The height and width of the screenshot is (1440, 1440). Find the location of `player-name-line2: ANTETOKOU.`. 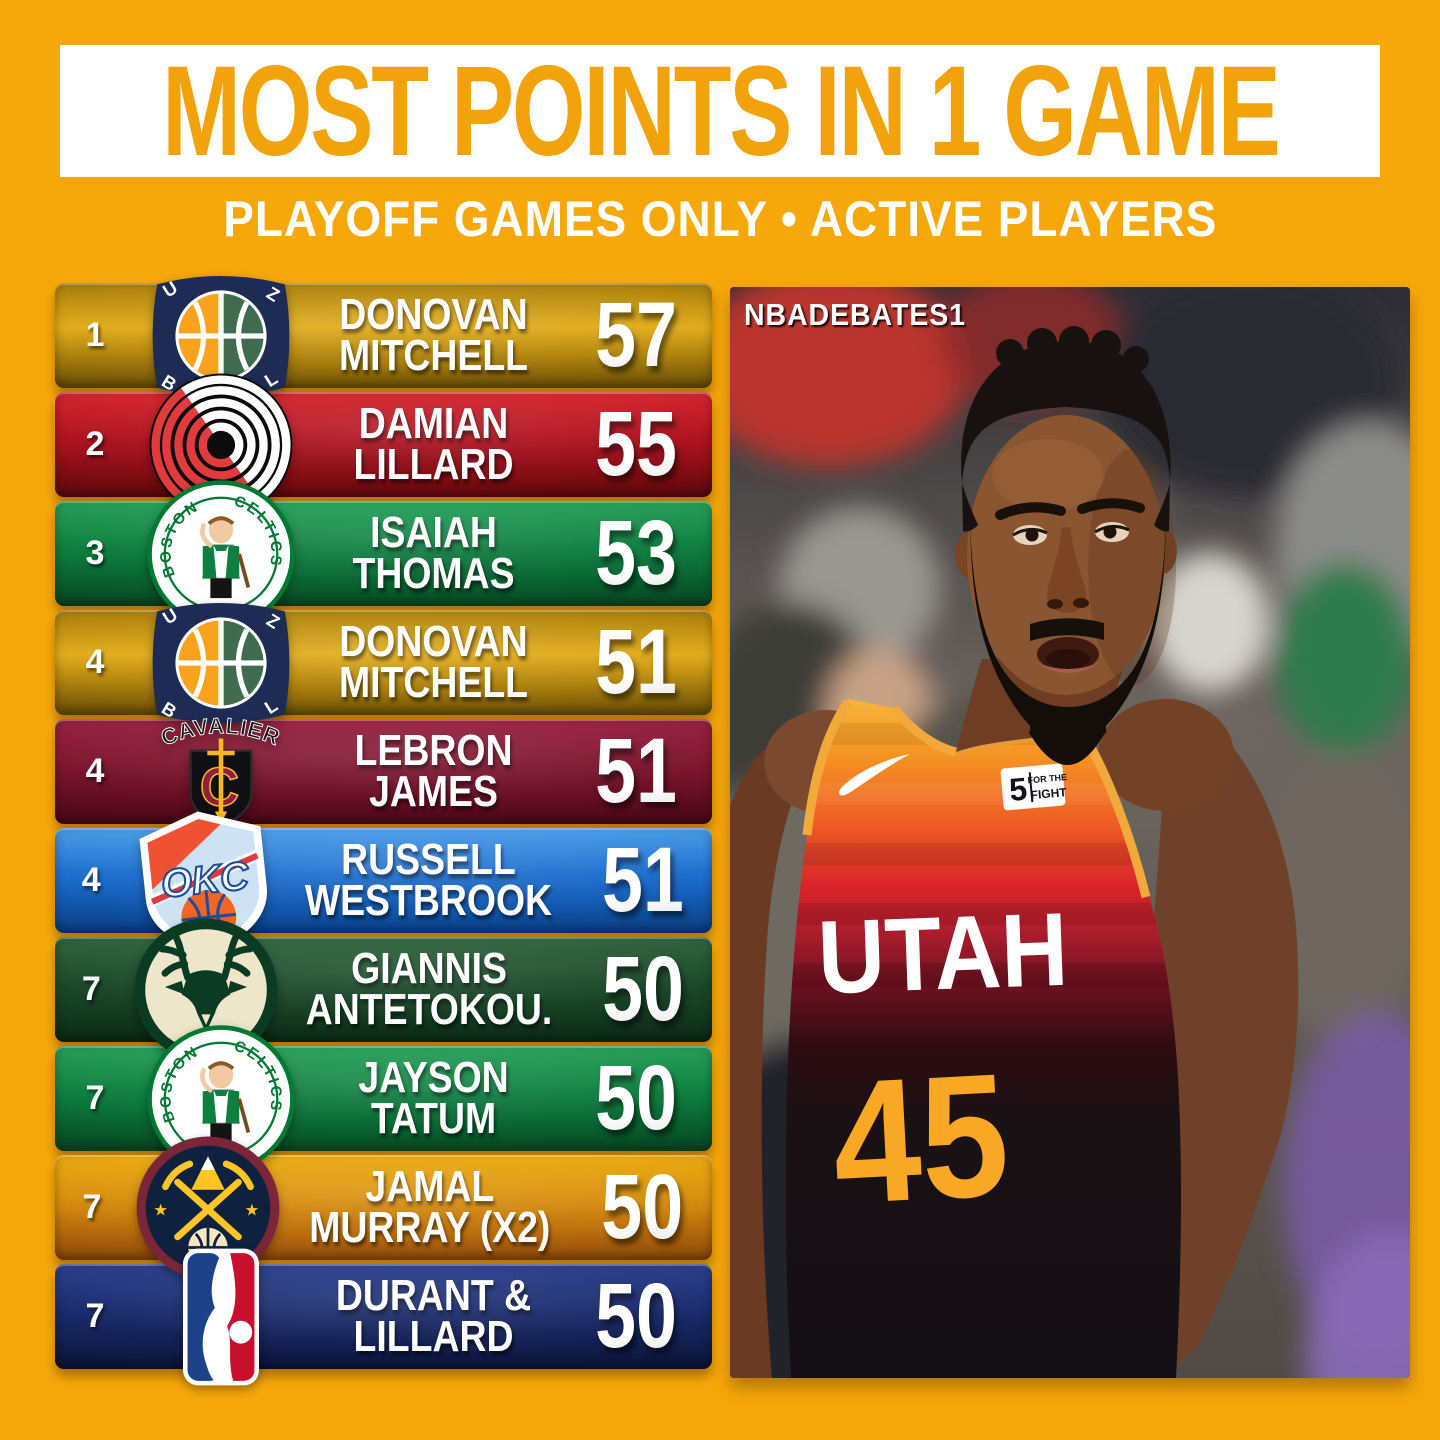

player-name-line2: ANTETOKOU. is located at coordinates (429, 1009).